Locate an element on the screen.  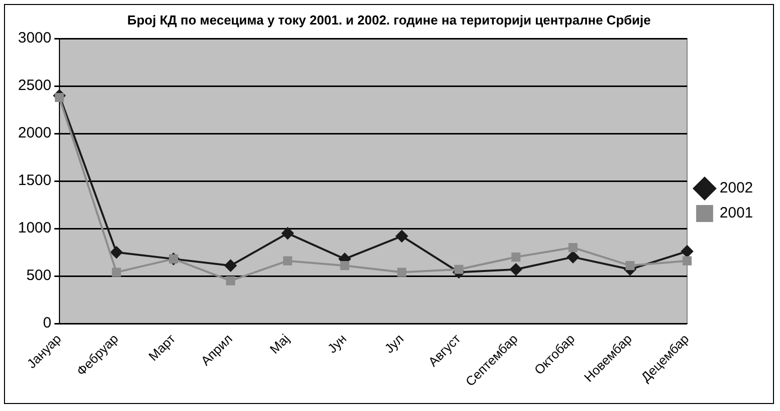
legend-label: 2002 is located at coordinates (737, 188).